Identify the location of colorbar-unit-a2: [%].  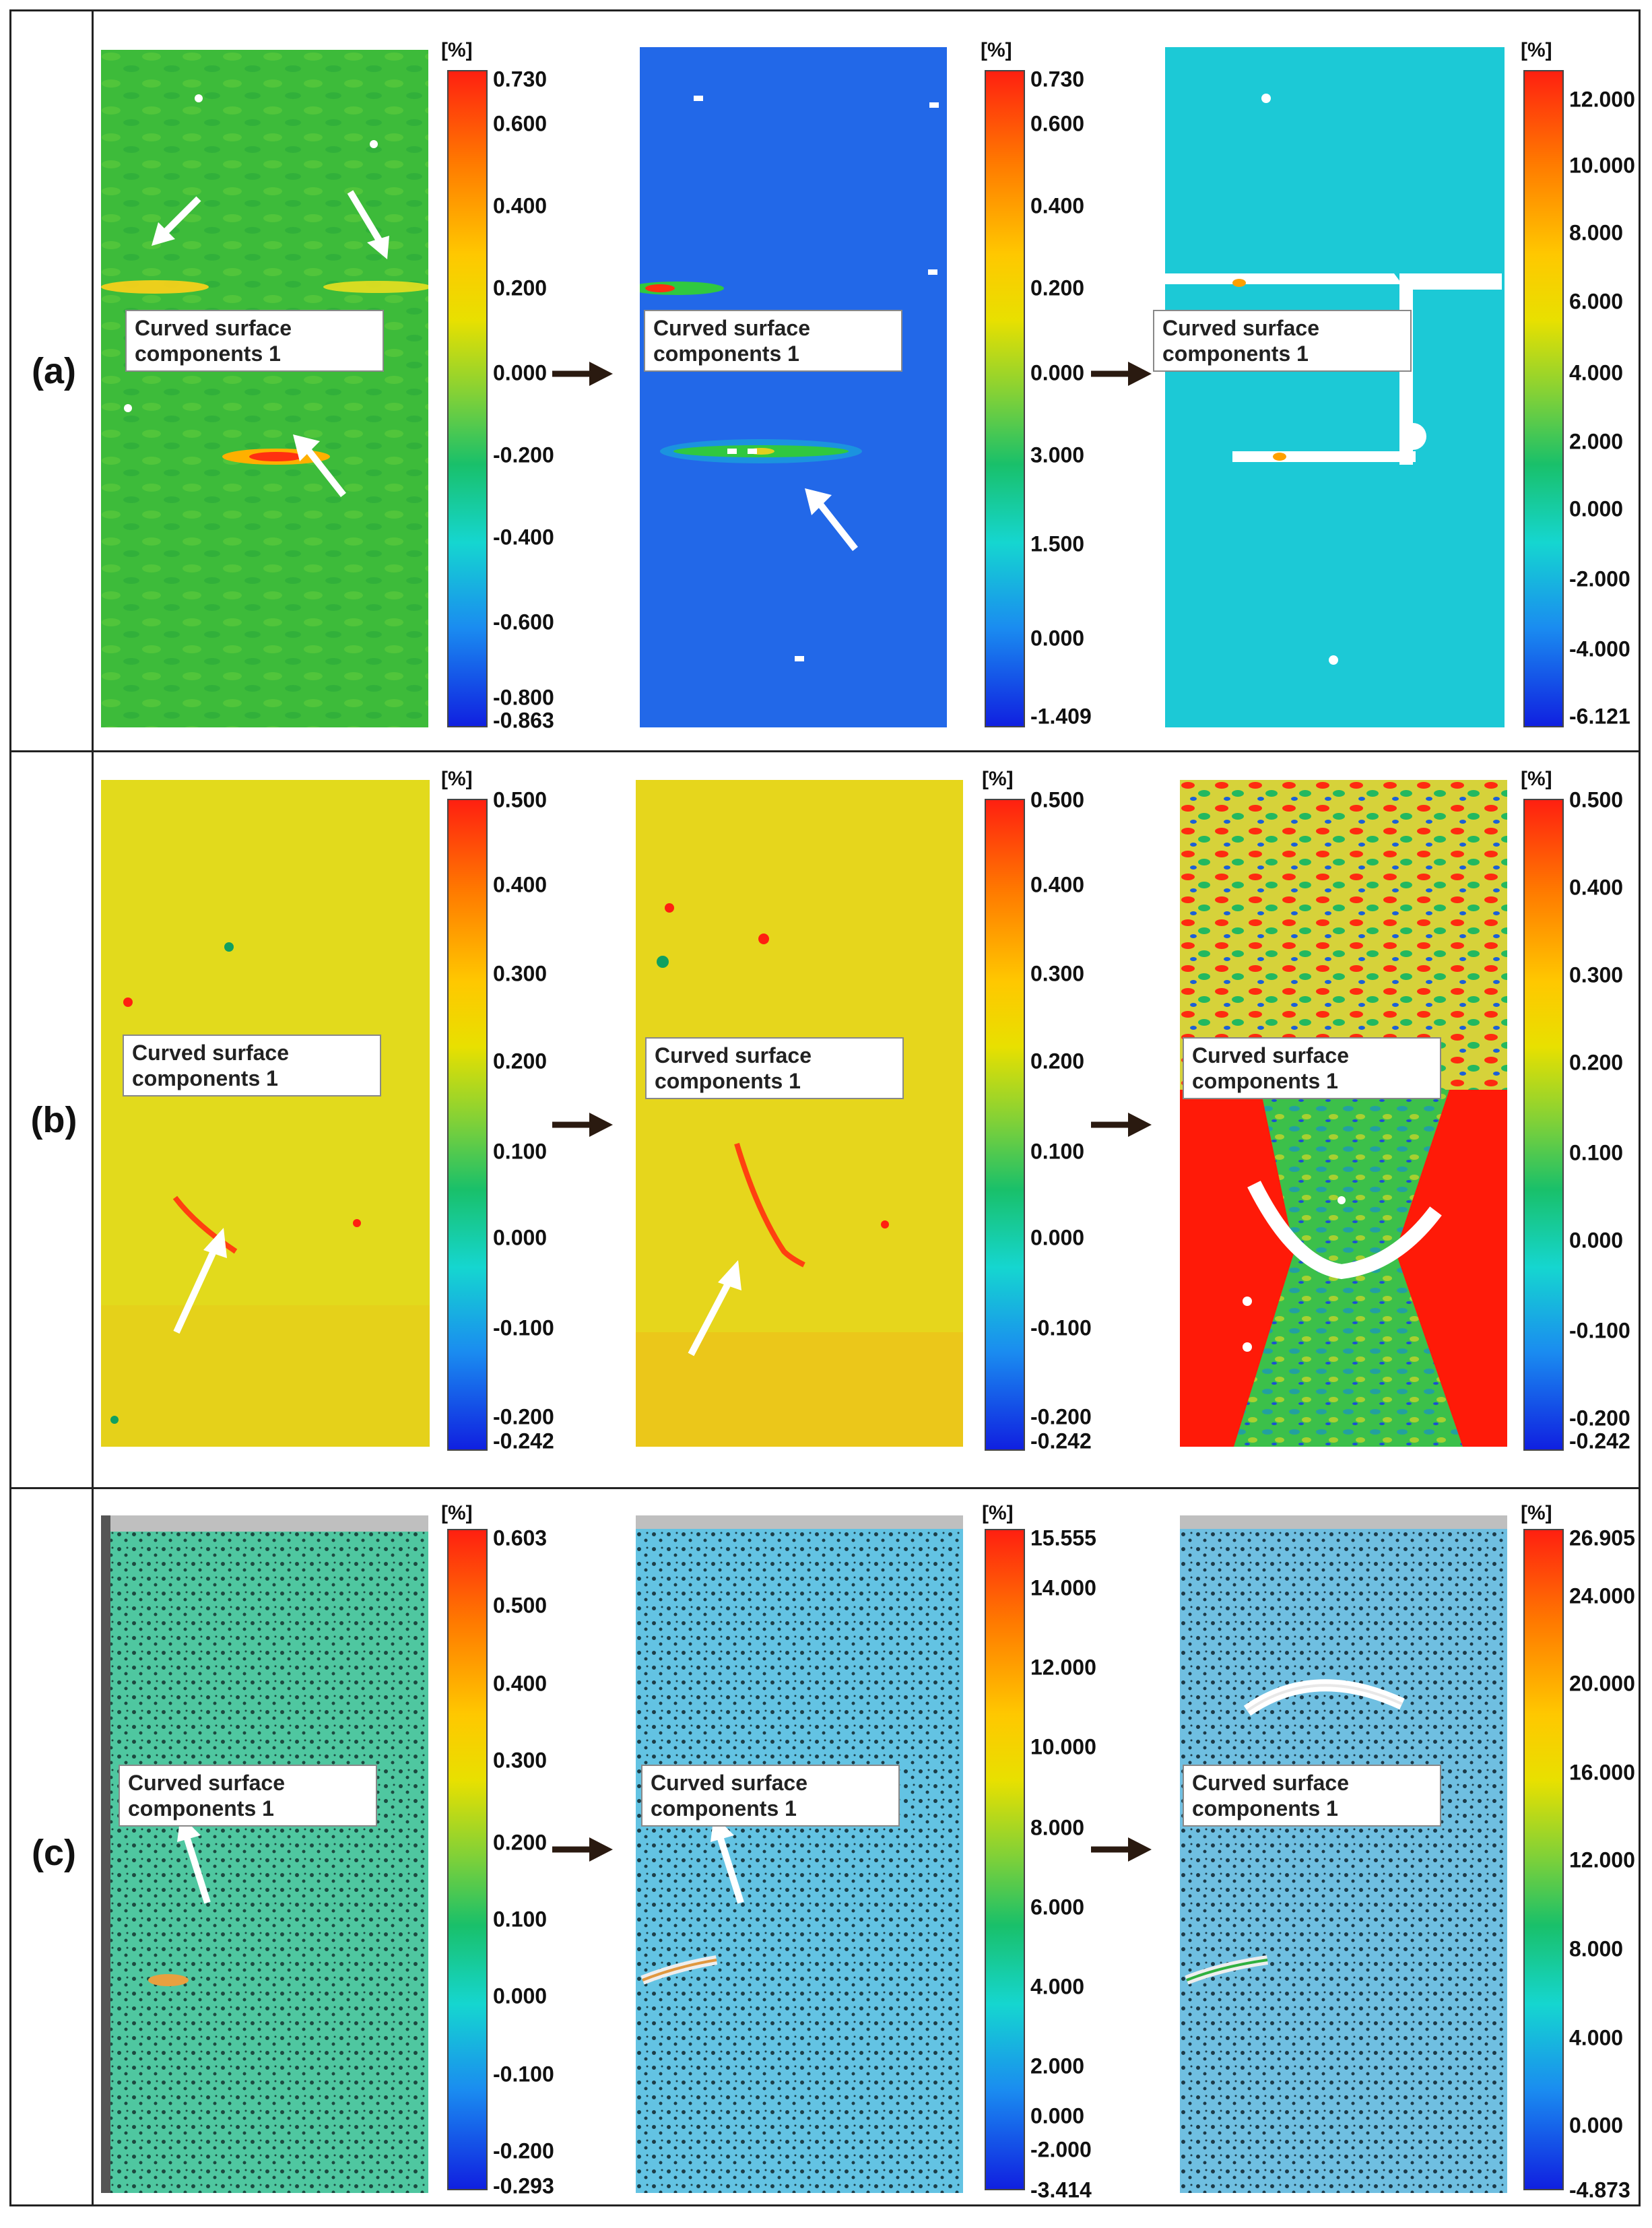
(996, 50).